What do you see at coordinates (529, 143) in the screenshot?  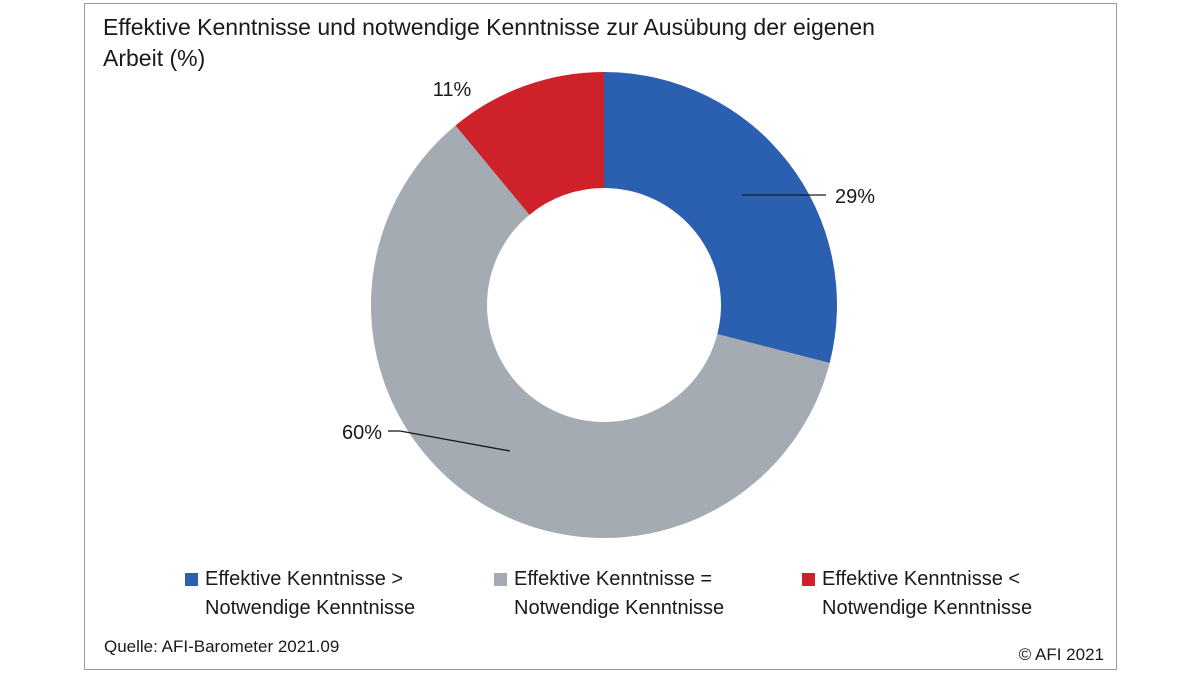 I see `slice-less` at bounding box center [529, 143].